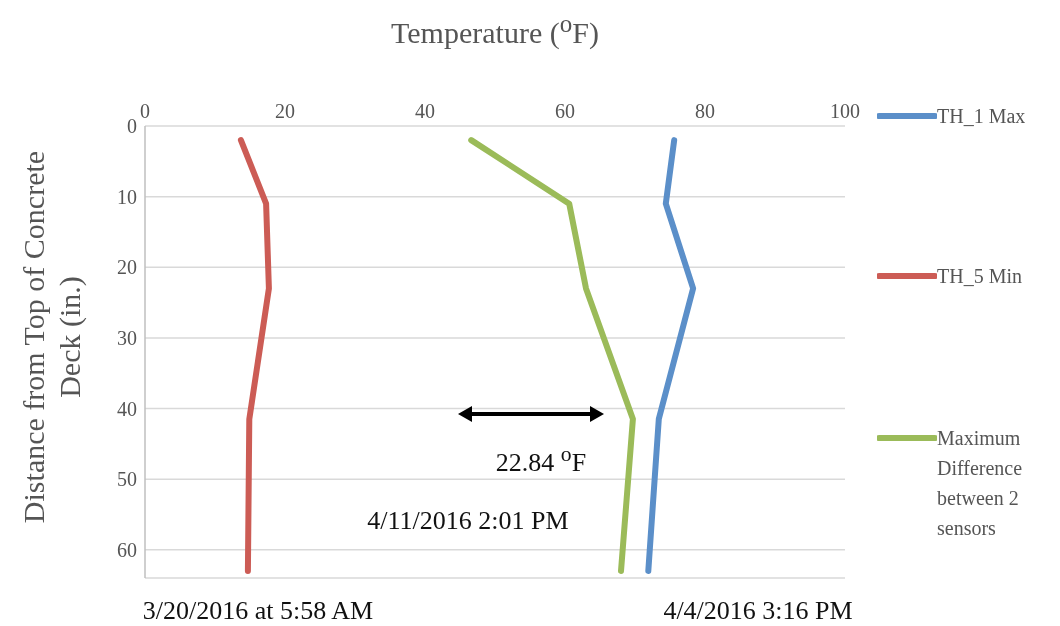 The height and width of the screenshot is (626, 1060). Describe the element at coordinates (981, 116) in the screenshot. I see `legend-label: TH_1 Max` at that location.